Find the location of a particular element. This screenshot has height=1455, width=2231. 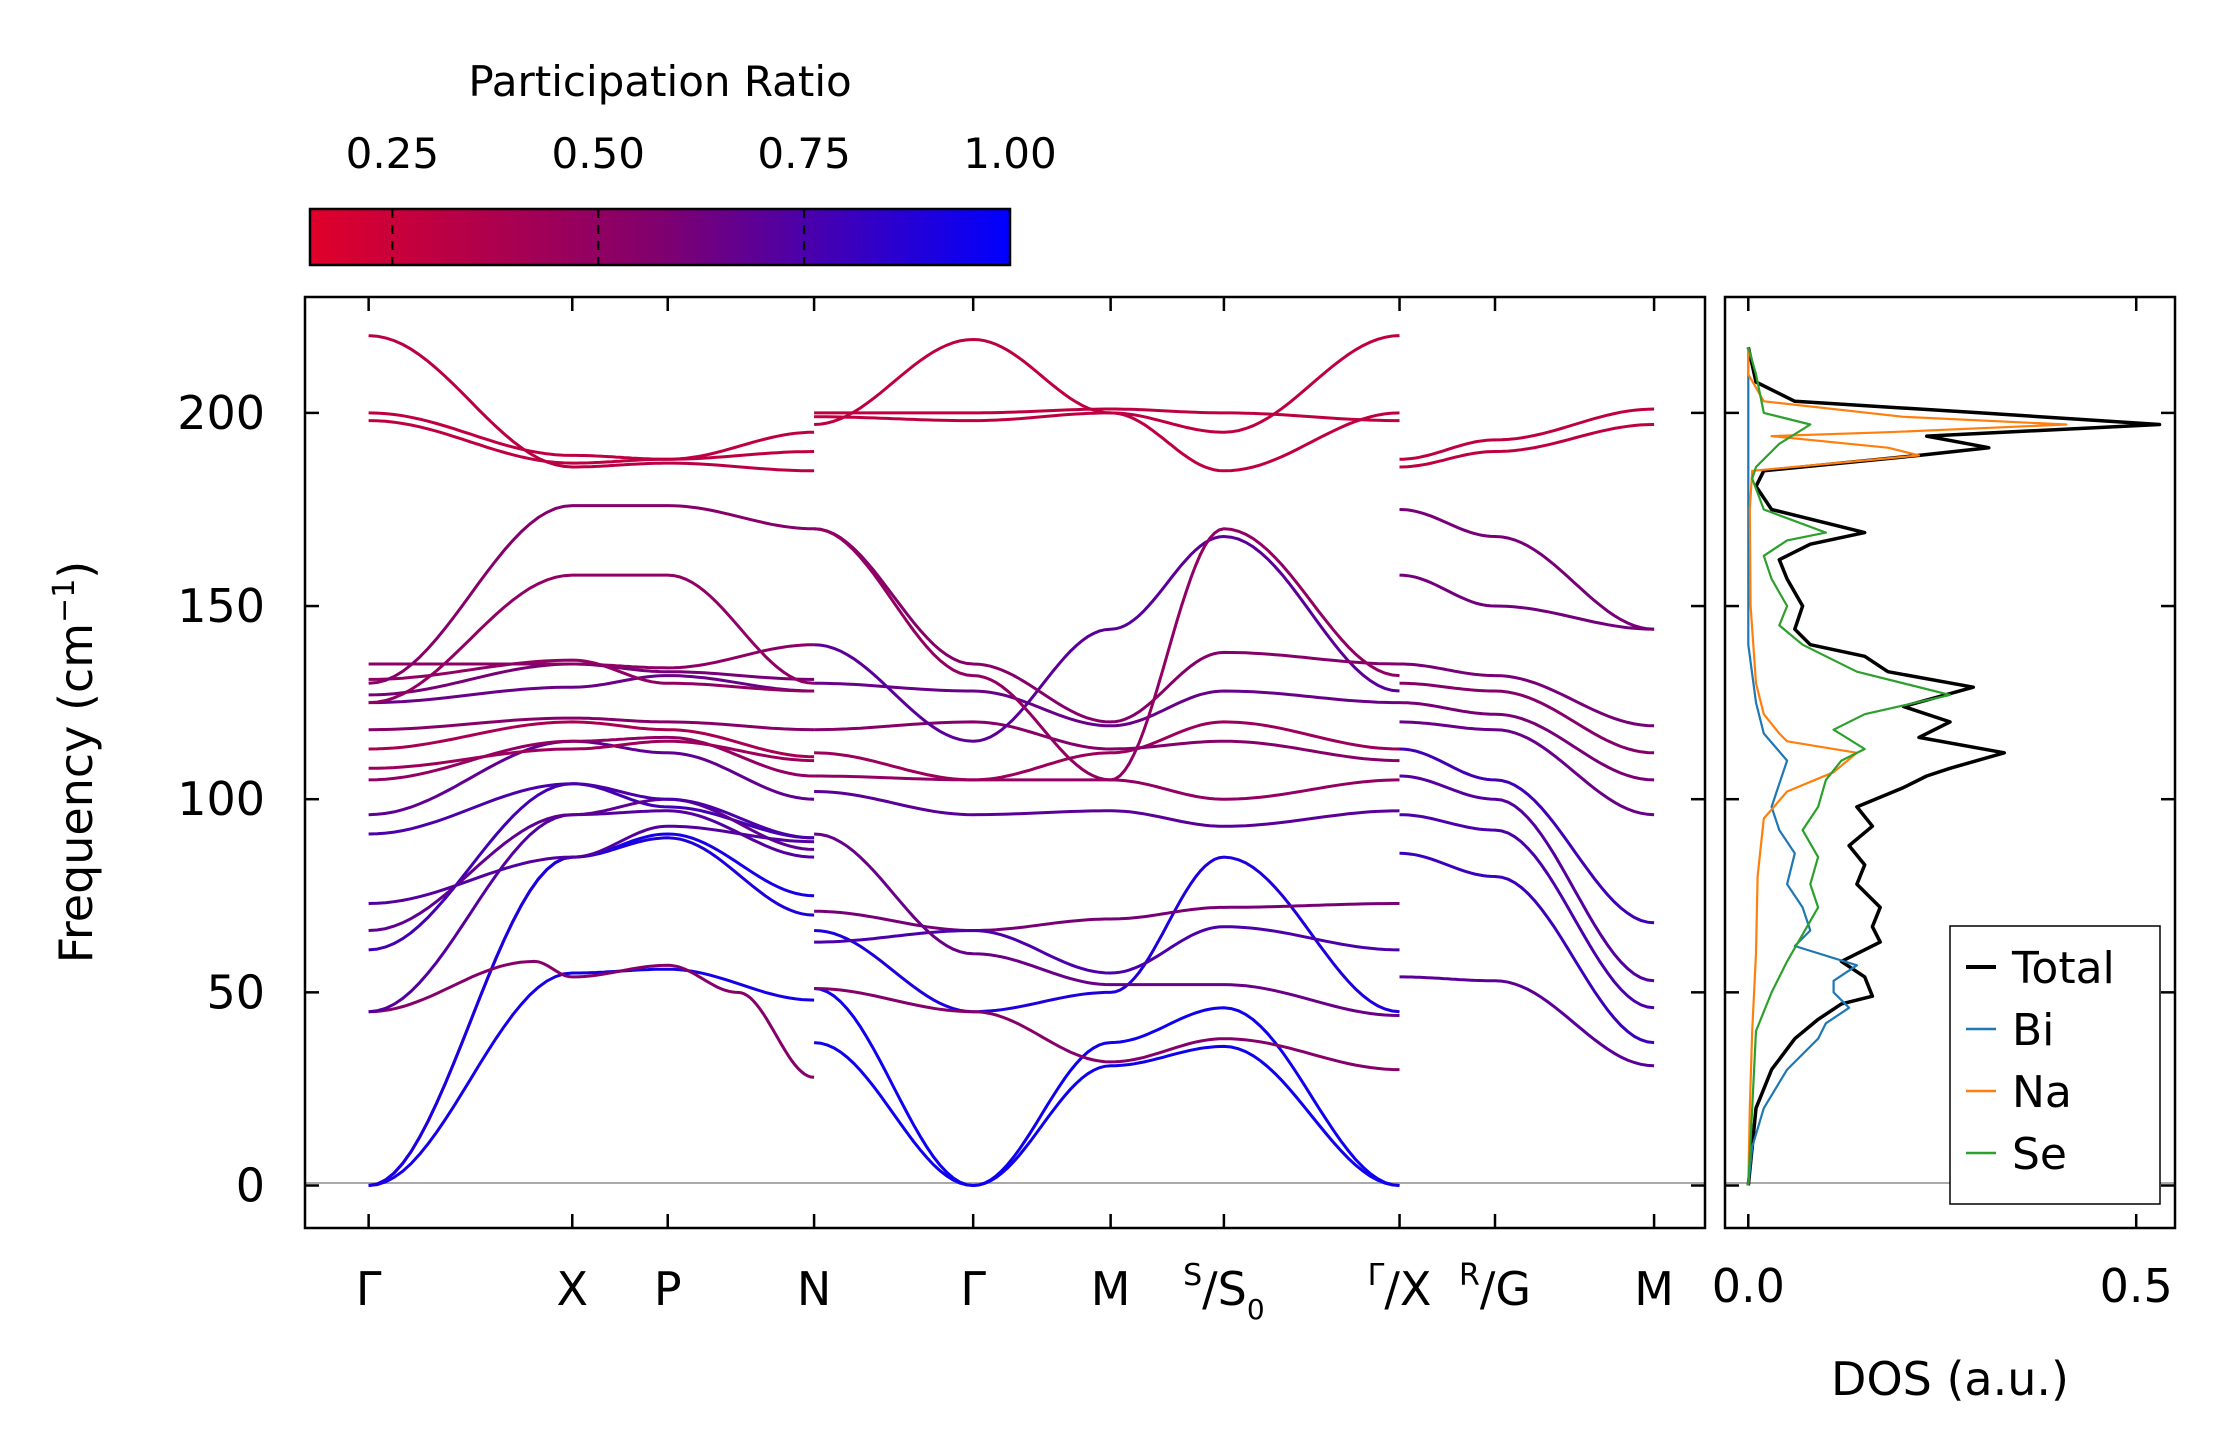

dos-frame is located at coordinates (1950, 762).